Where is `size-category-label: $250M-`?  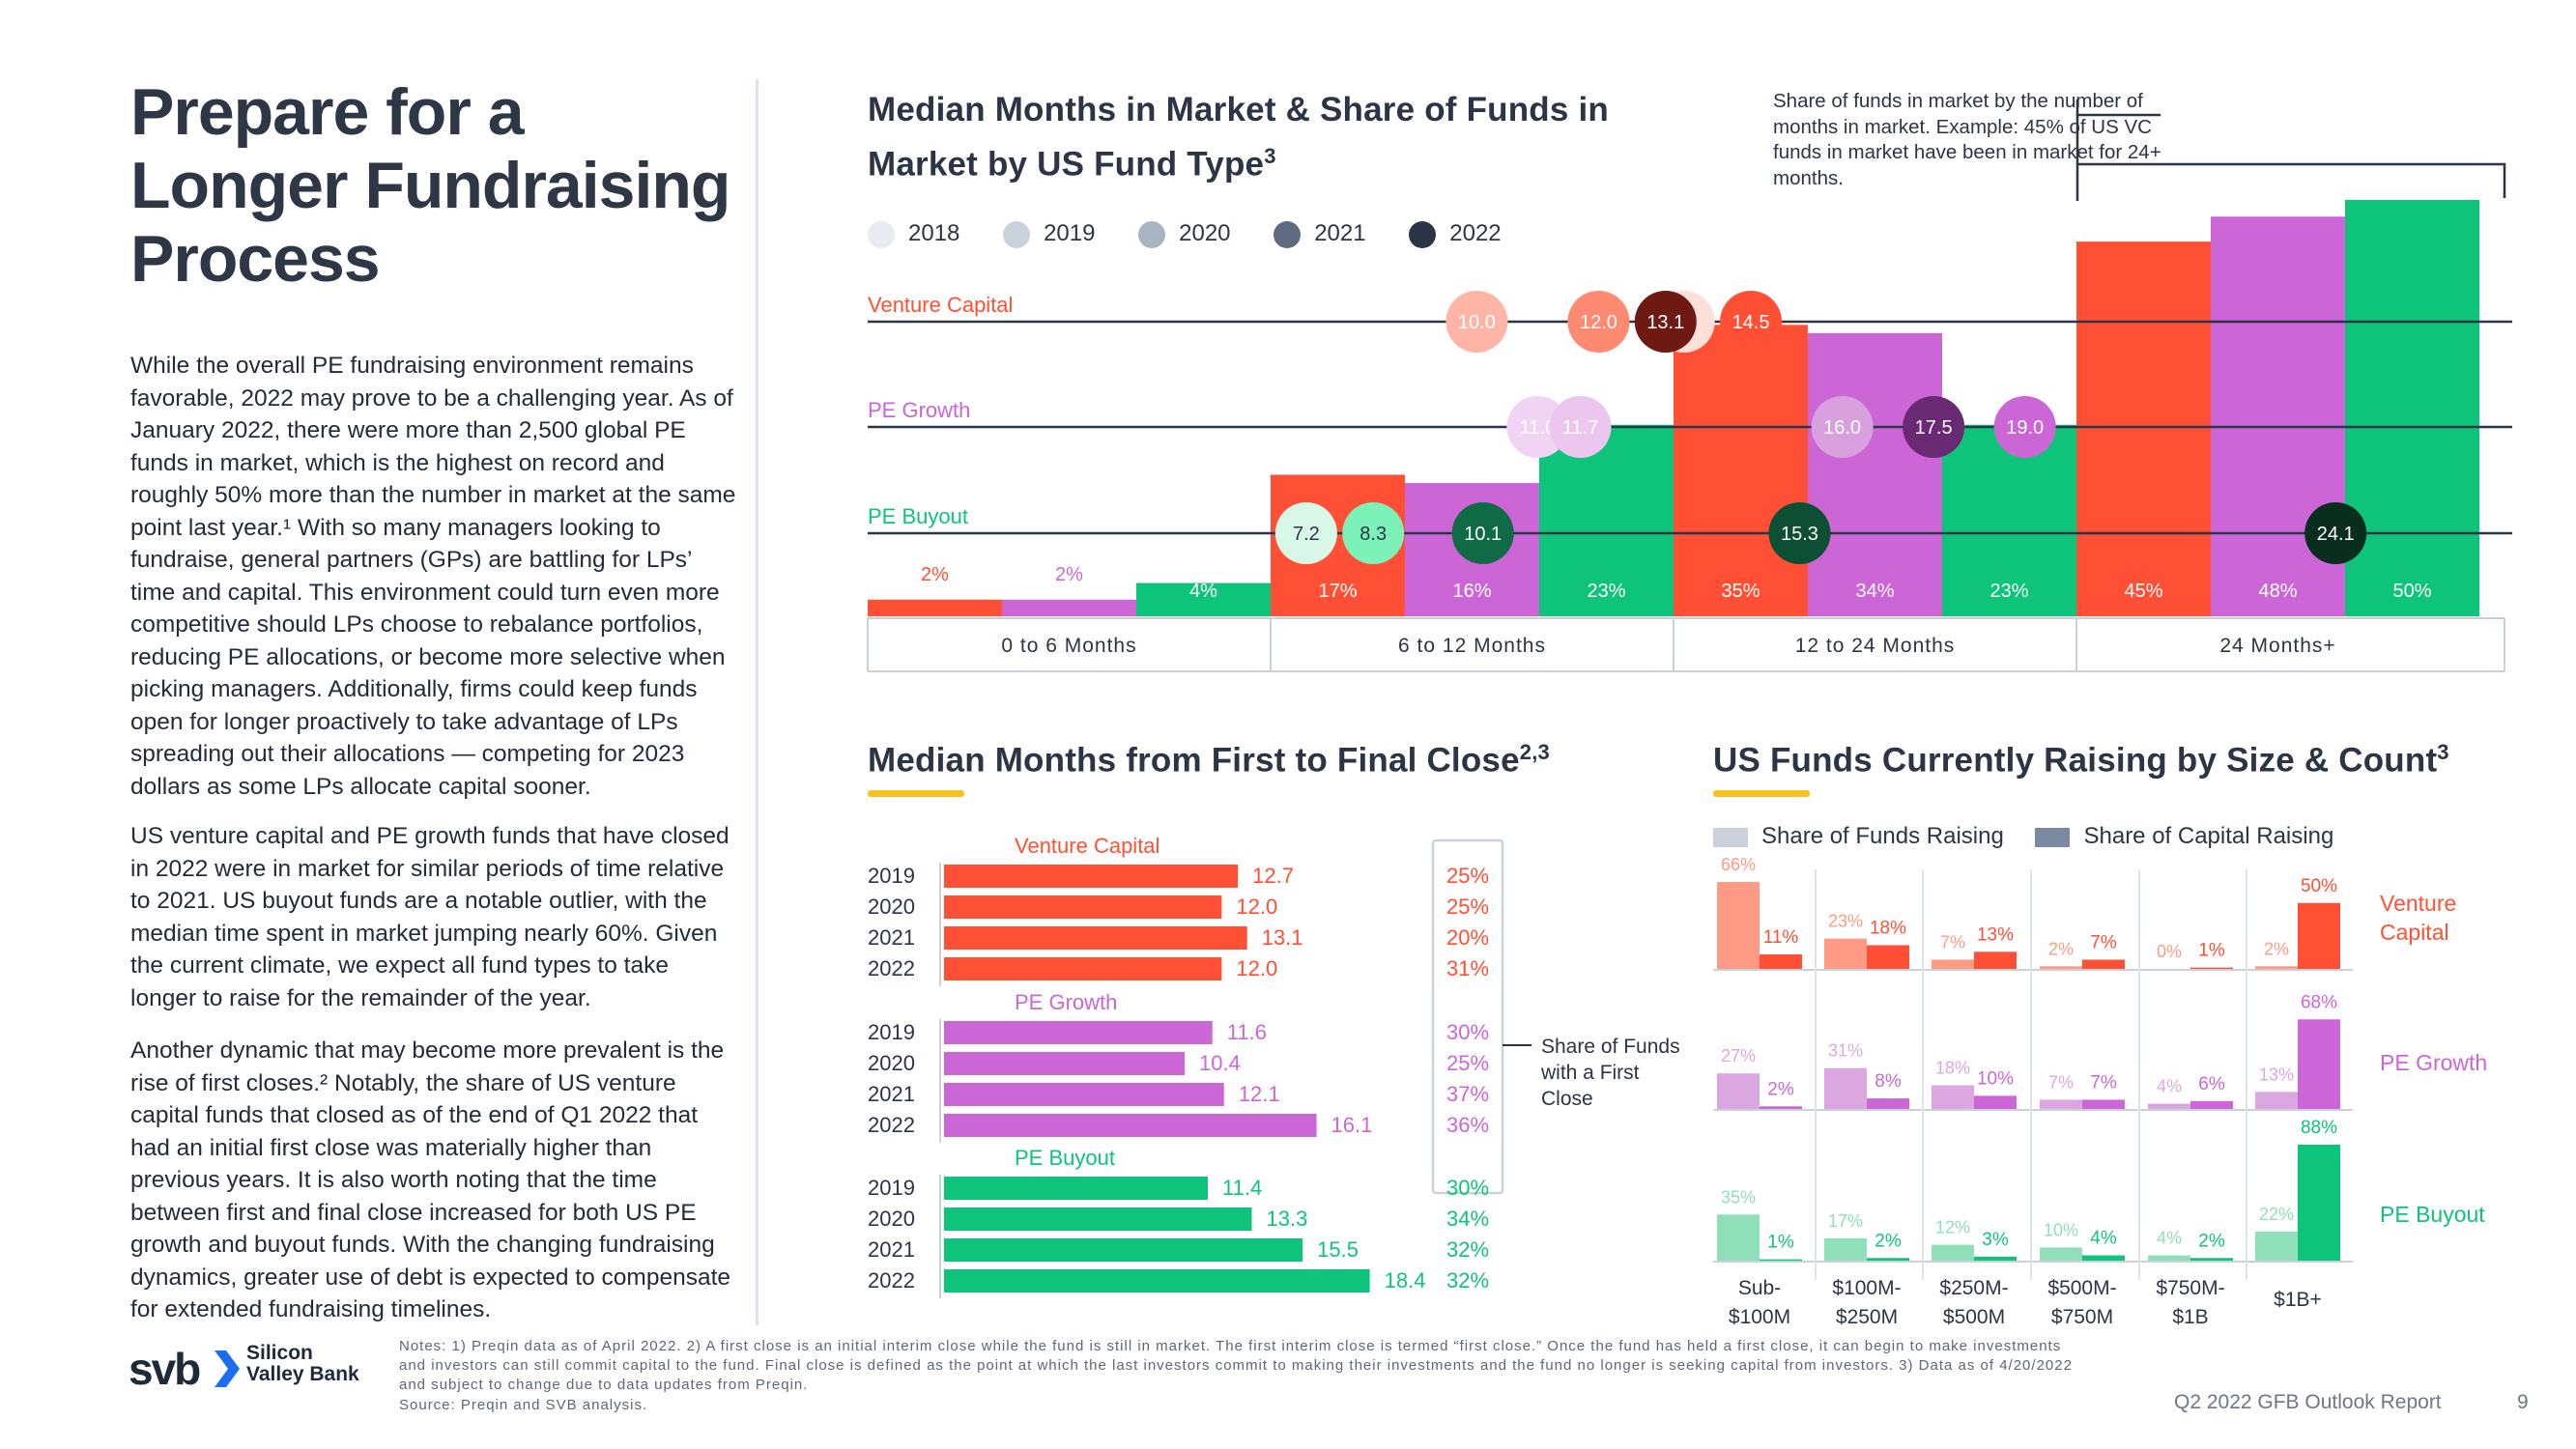 size-category-label: $250M- is located at coordinates (1974, 1288).